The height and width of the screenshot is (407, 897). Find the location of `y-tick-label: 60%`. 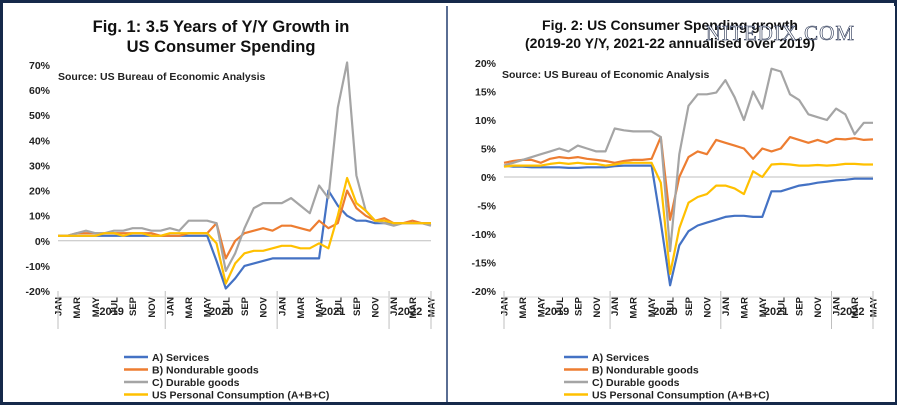

y-tick-label: 60% is located at coordinates (40, 91).